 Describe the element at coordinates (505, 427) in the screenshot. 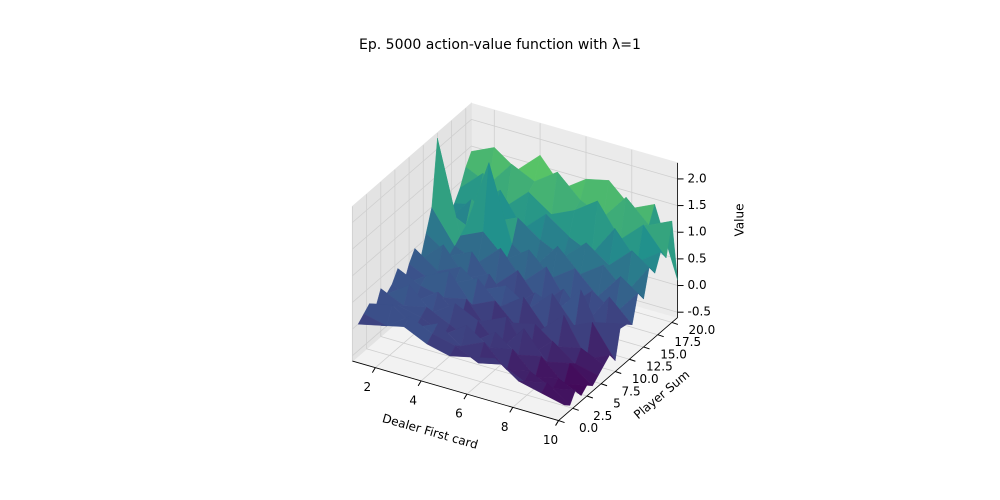

I see `x-tick-label: 8` at that location.